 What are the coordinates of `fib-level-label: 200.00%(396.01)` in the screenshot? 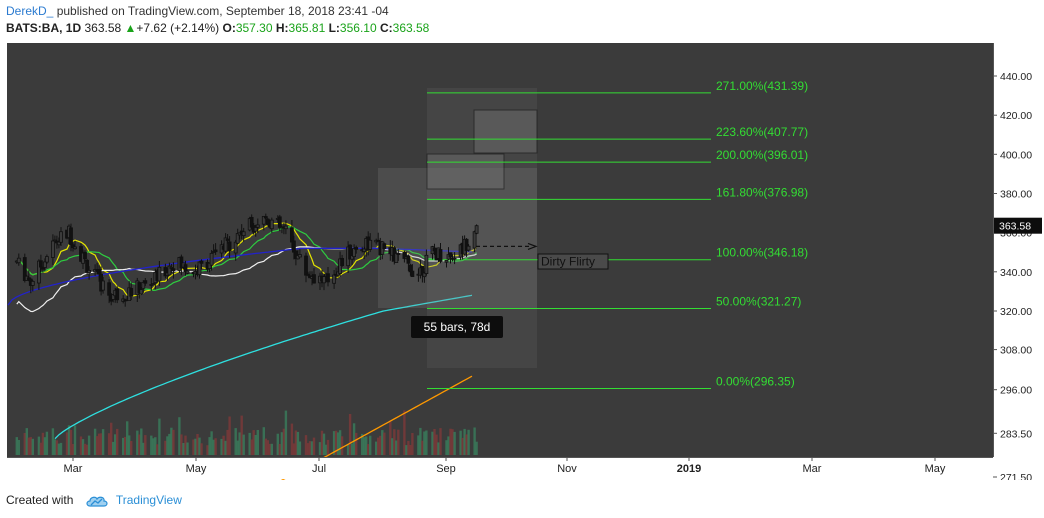 It's located at (762, 155).